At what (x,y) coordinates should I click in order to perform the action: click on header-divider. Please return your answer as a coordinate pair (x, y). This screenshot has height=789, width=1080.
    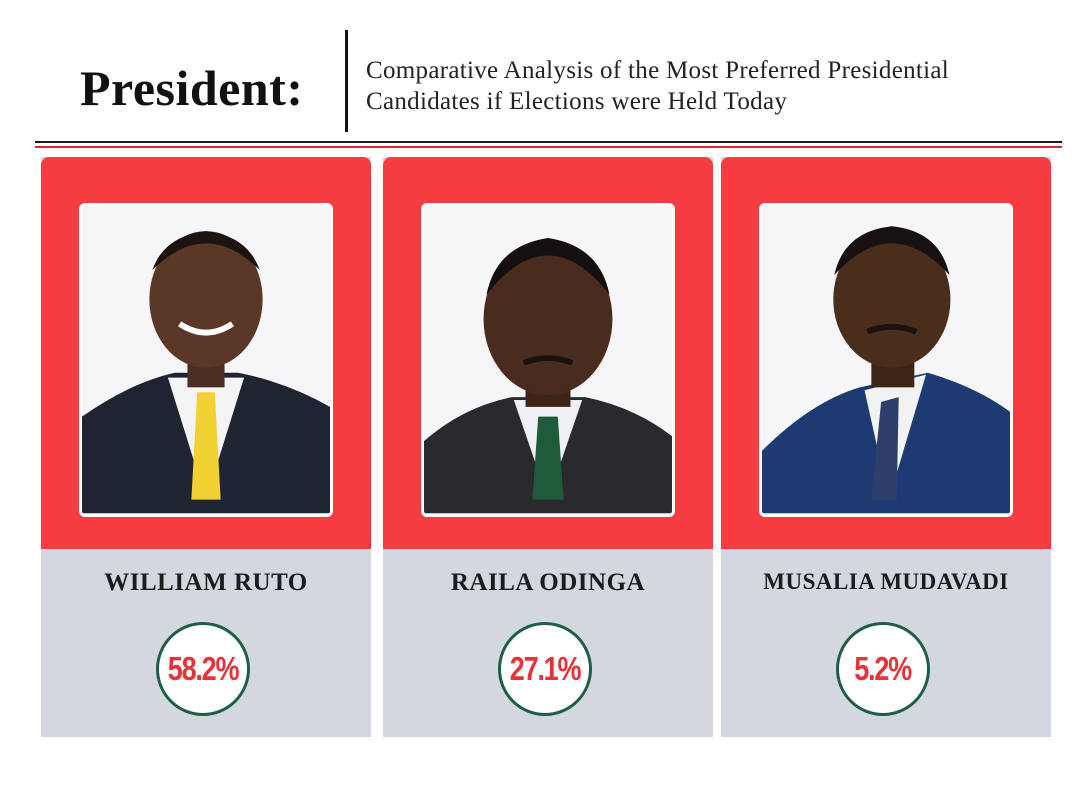
    Looking at the image, I should click on (346, 81).